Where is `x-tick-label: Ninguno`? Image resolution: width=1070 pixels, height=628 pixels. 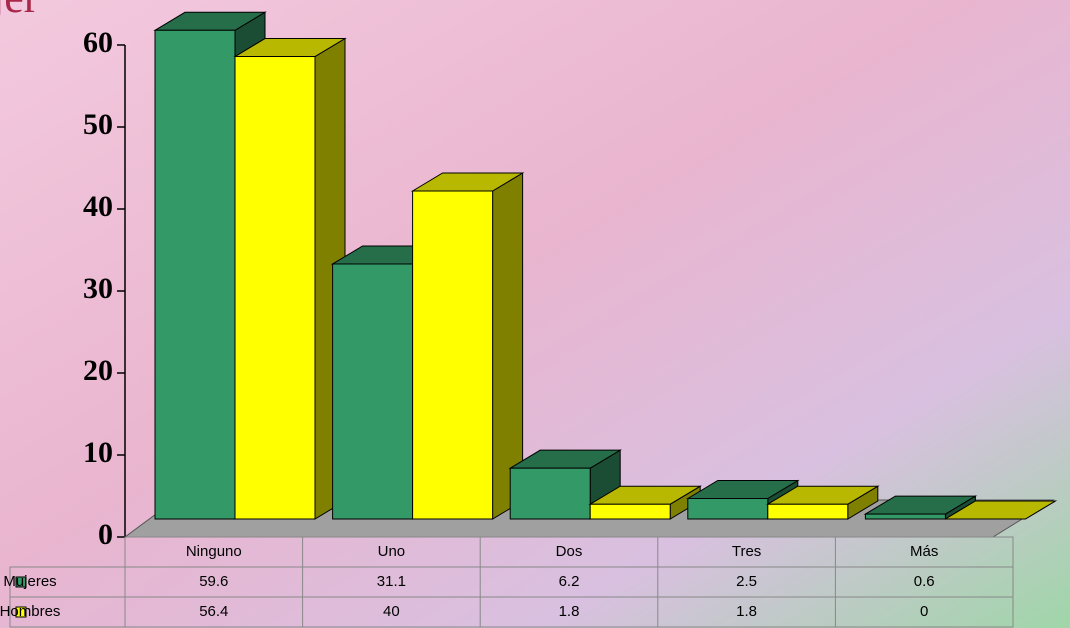
x-tick-label: Ninguno is located at coordinates (214, 551).